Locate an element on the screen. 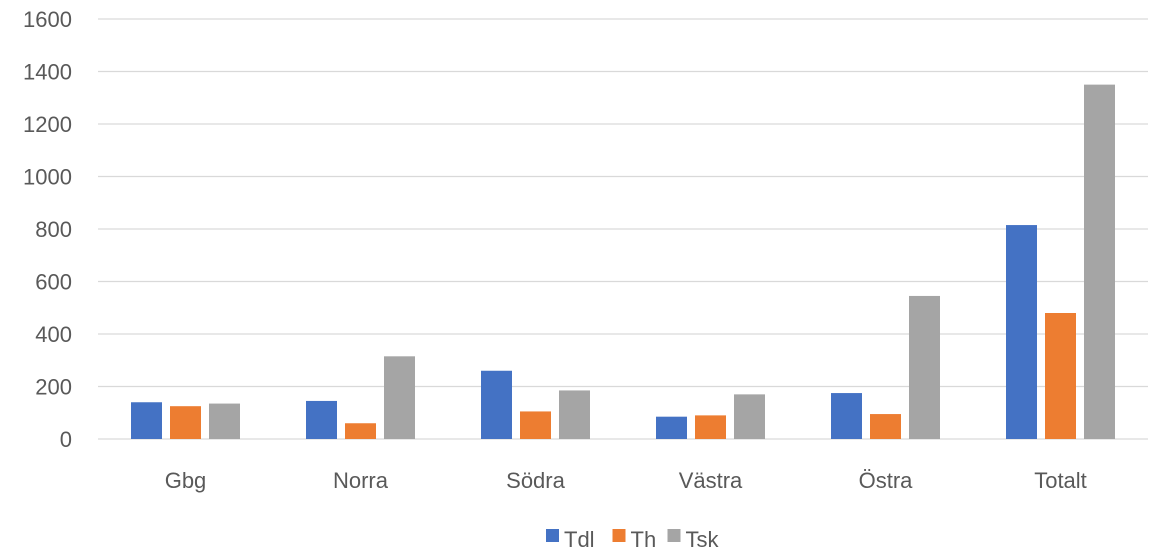 This screenshot has width=1169, height=555. legend-label: Tdl is located at coordinates (579, 539).